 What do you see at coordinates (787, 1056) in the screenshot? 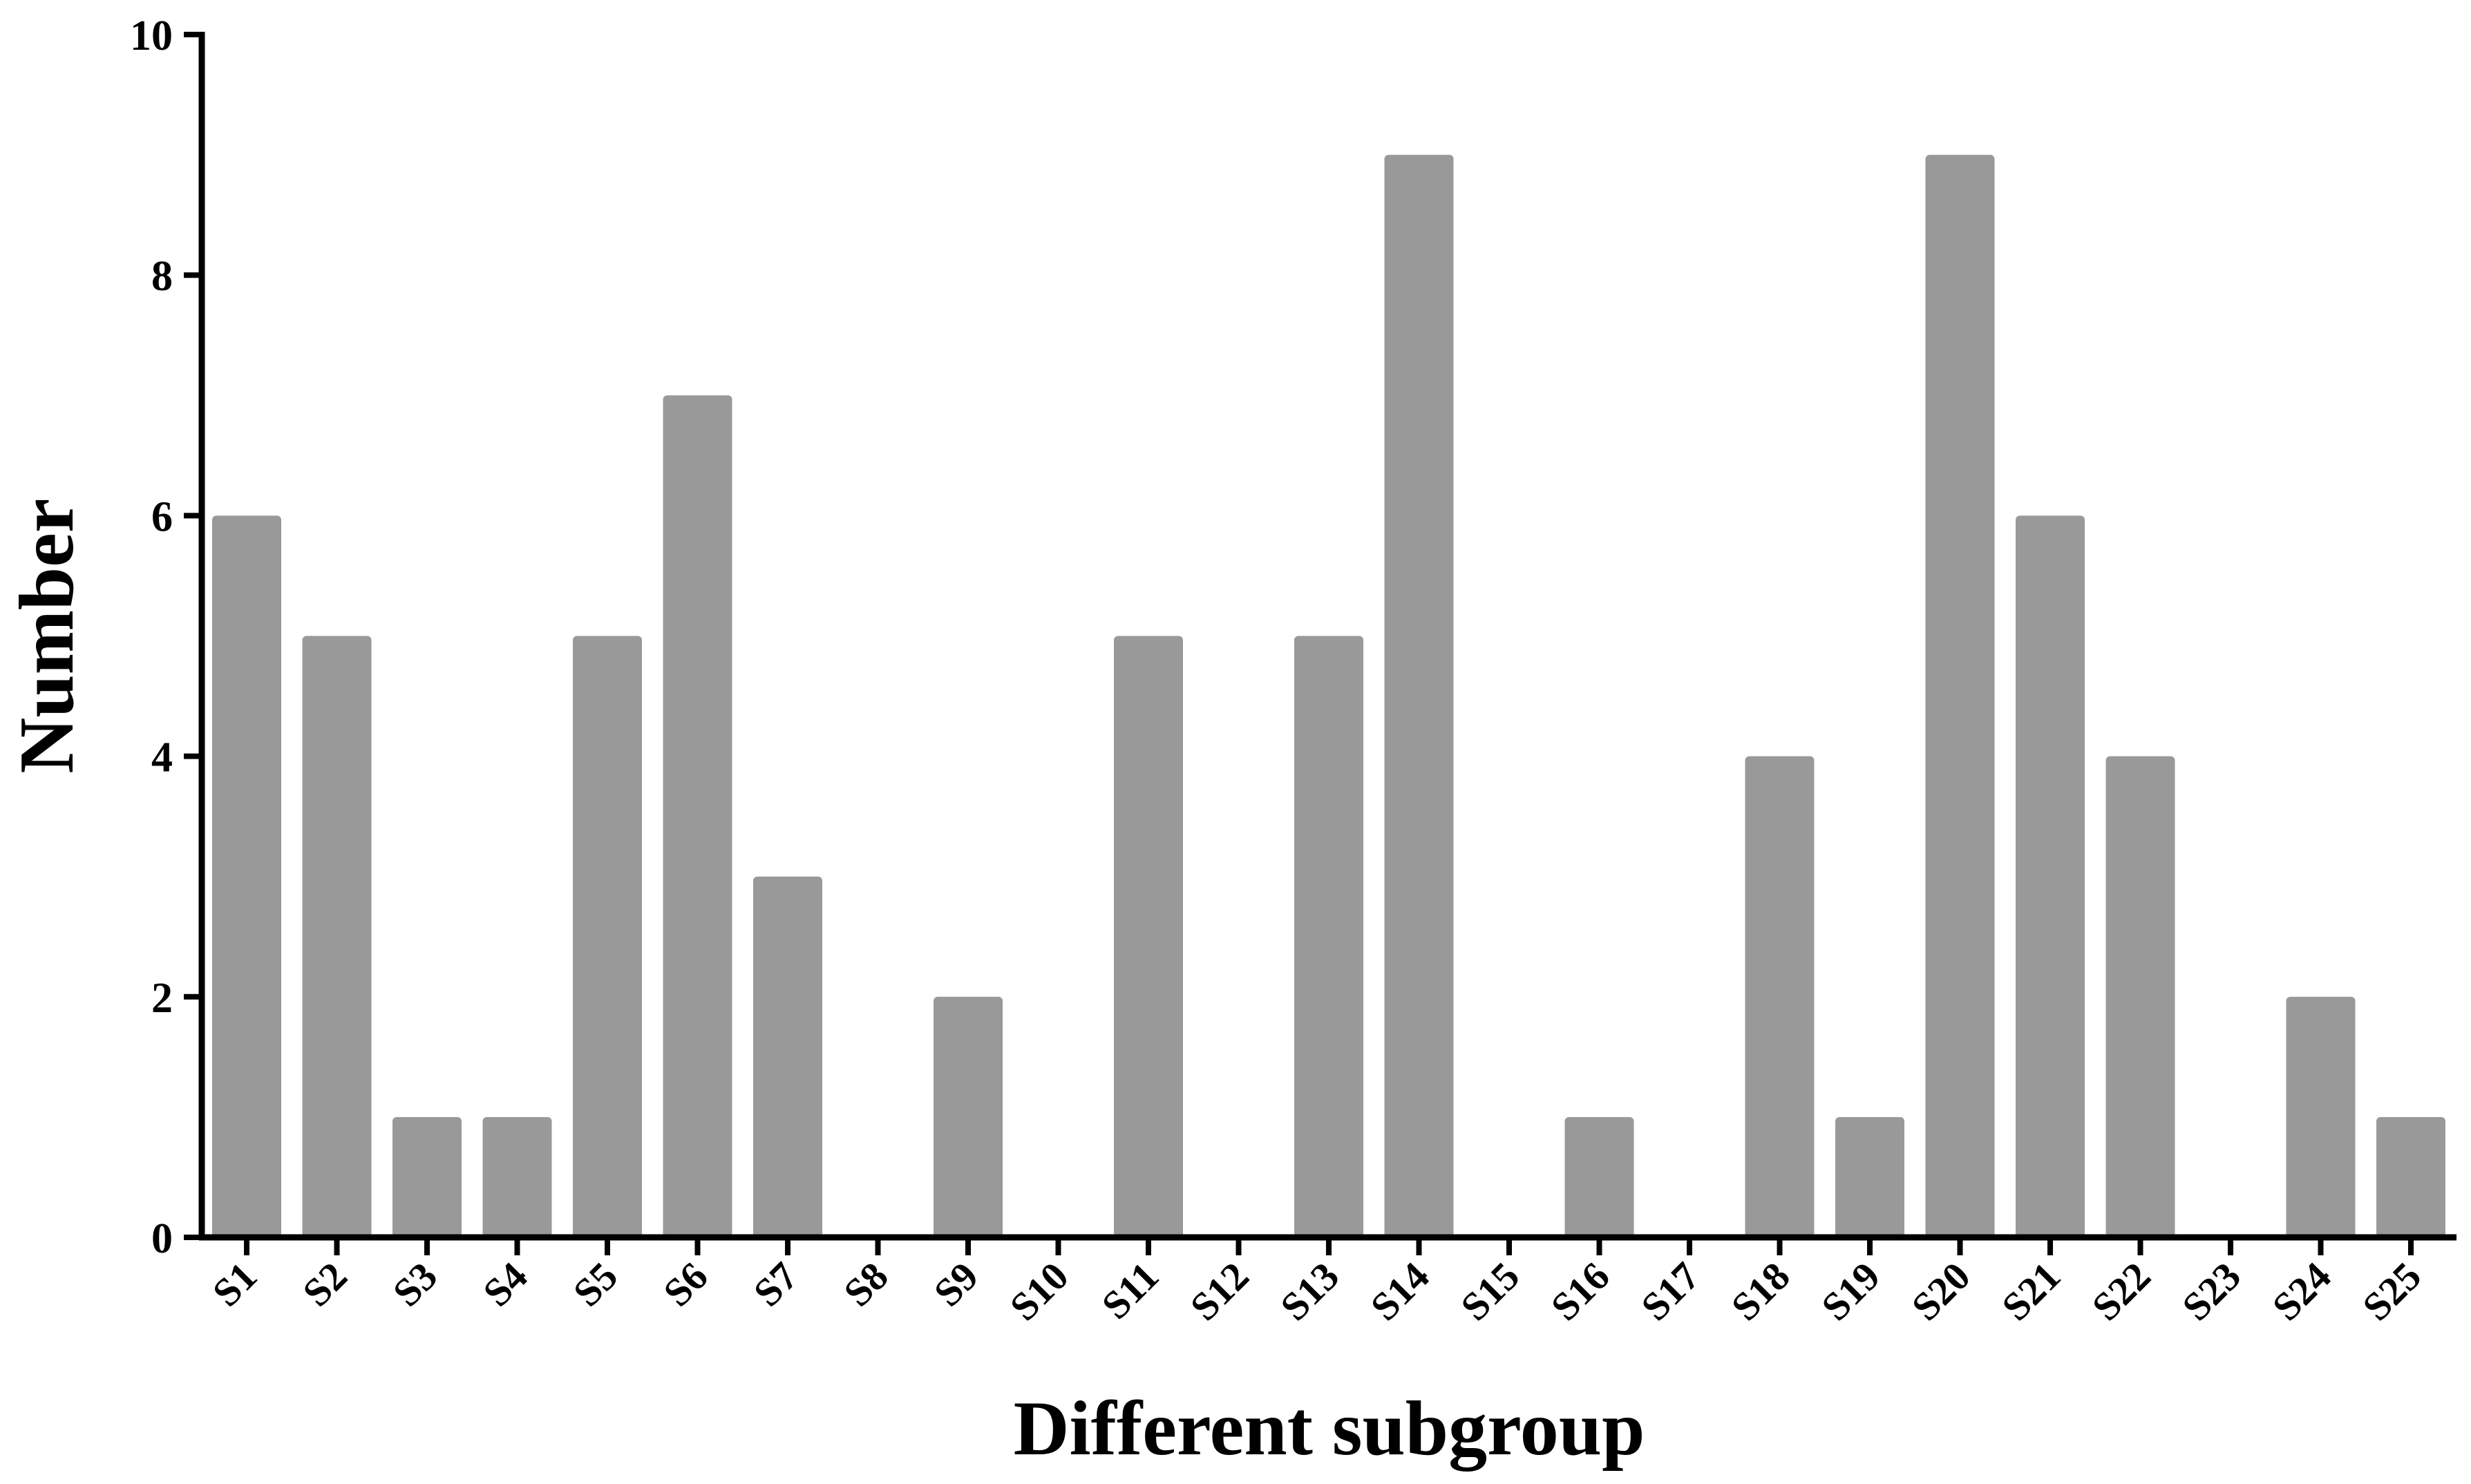
I see `bar-S7` at bounding box center [787, 1056].